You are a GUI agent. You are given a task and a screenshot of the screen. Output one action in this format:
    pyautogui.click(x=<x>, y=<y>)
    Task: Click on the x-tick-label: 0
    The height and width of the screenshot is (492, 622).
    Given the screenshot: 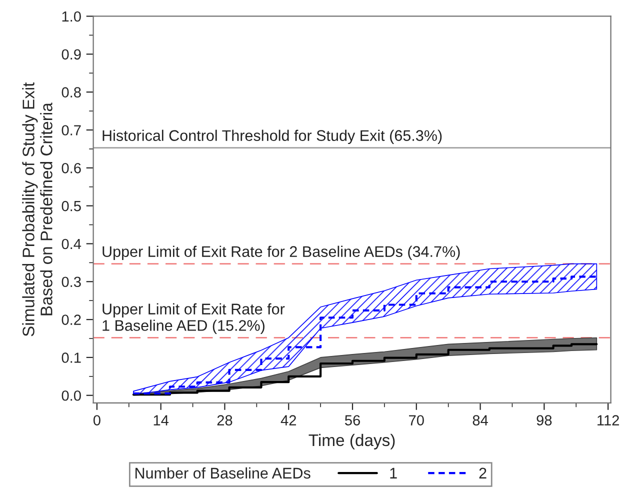 What is the action you would take?
    pyautogui.click(x=96, y=420)
    